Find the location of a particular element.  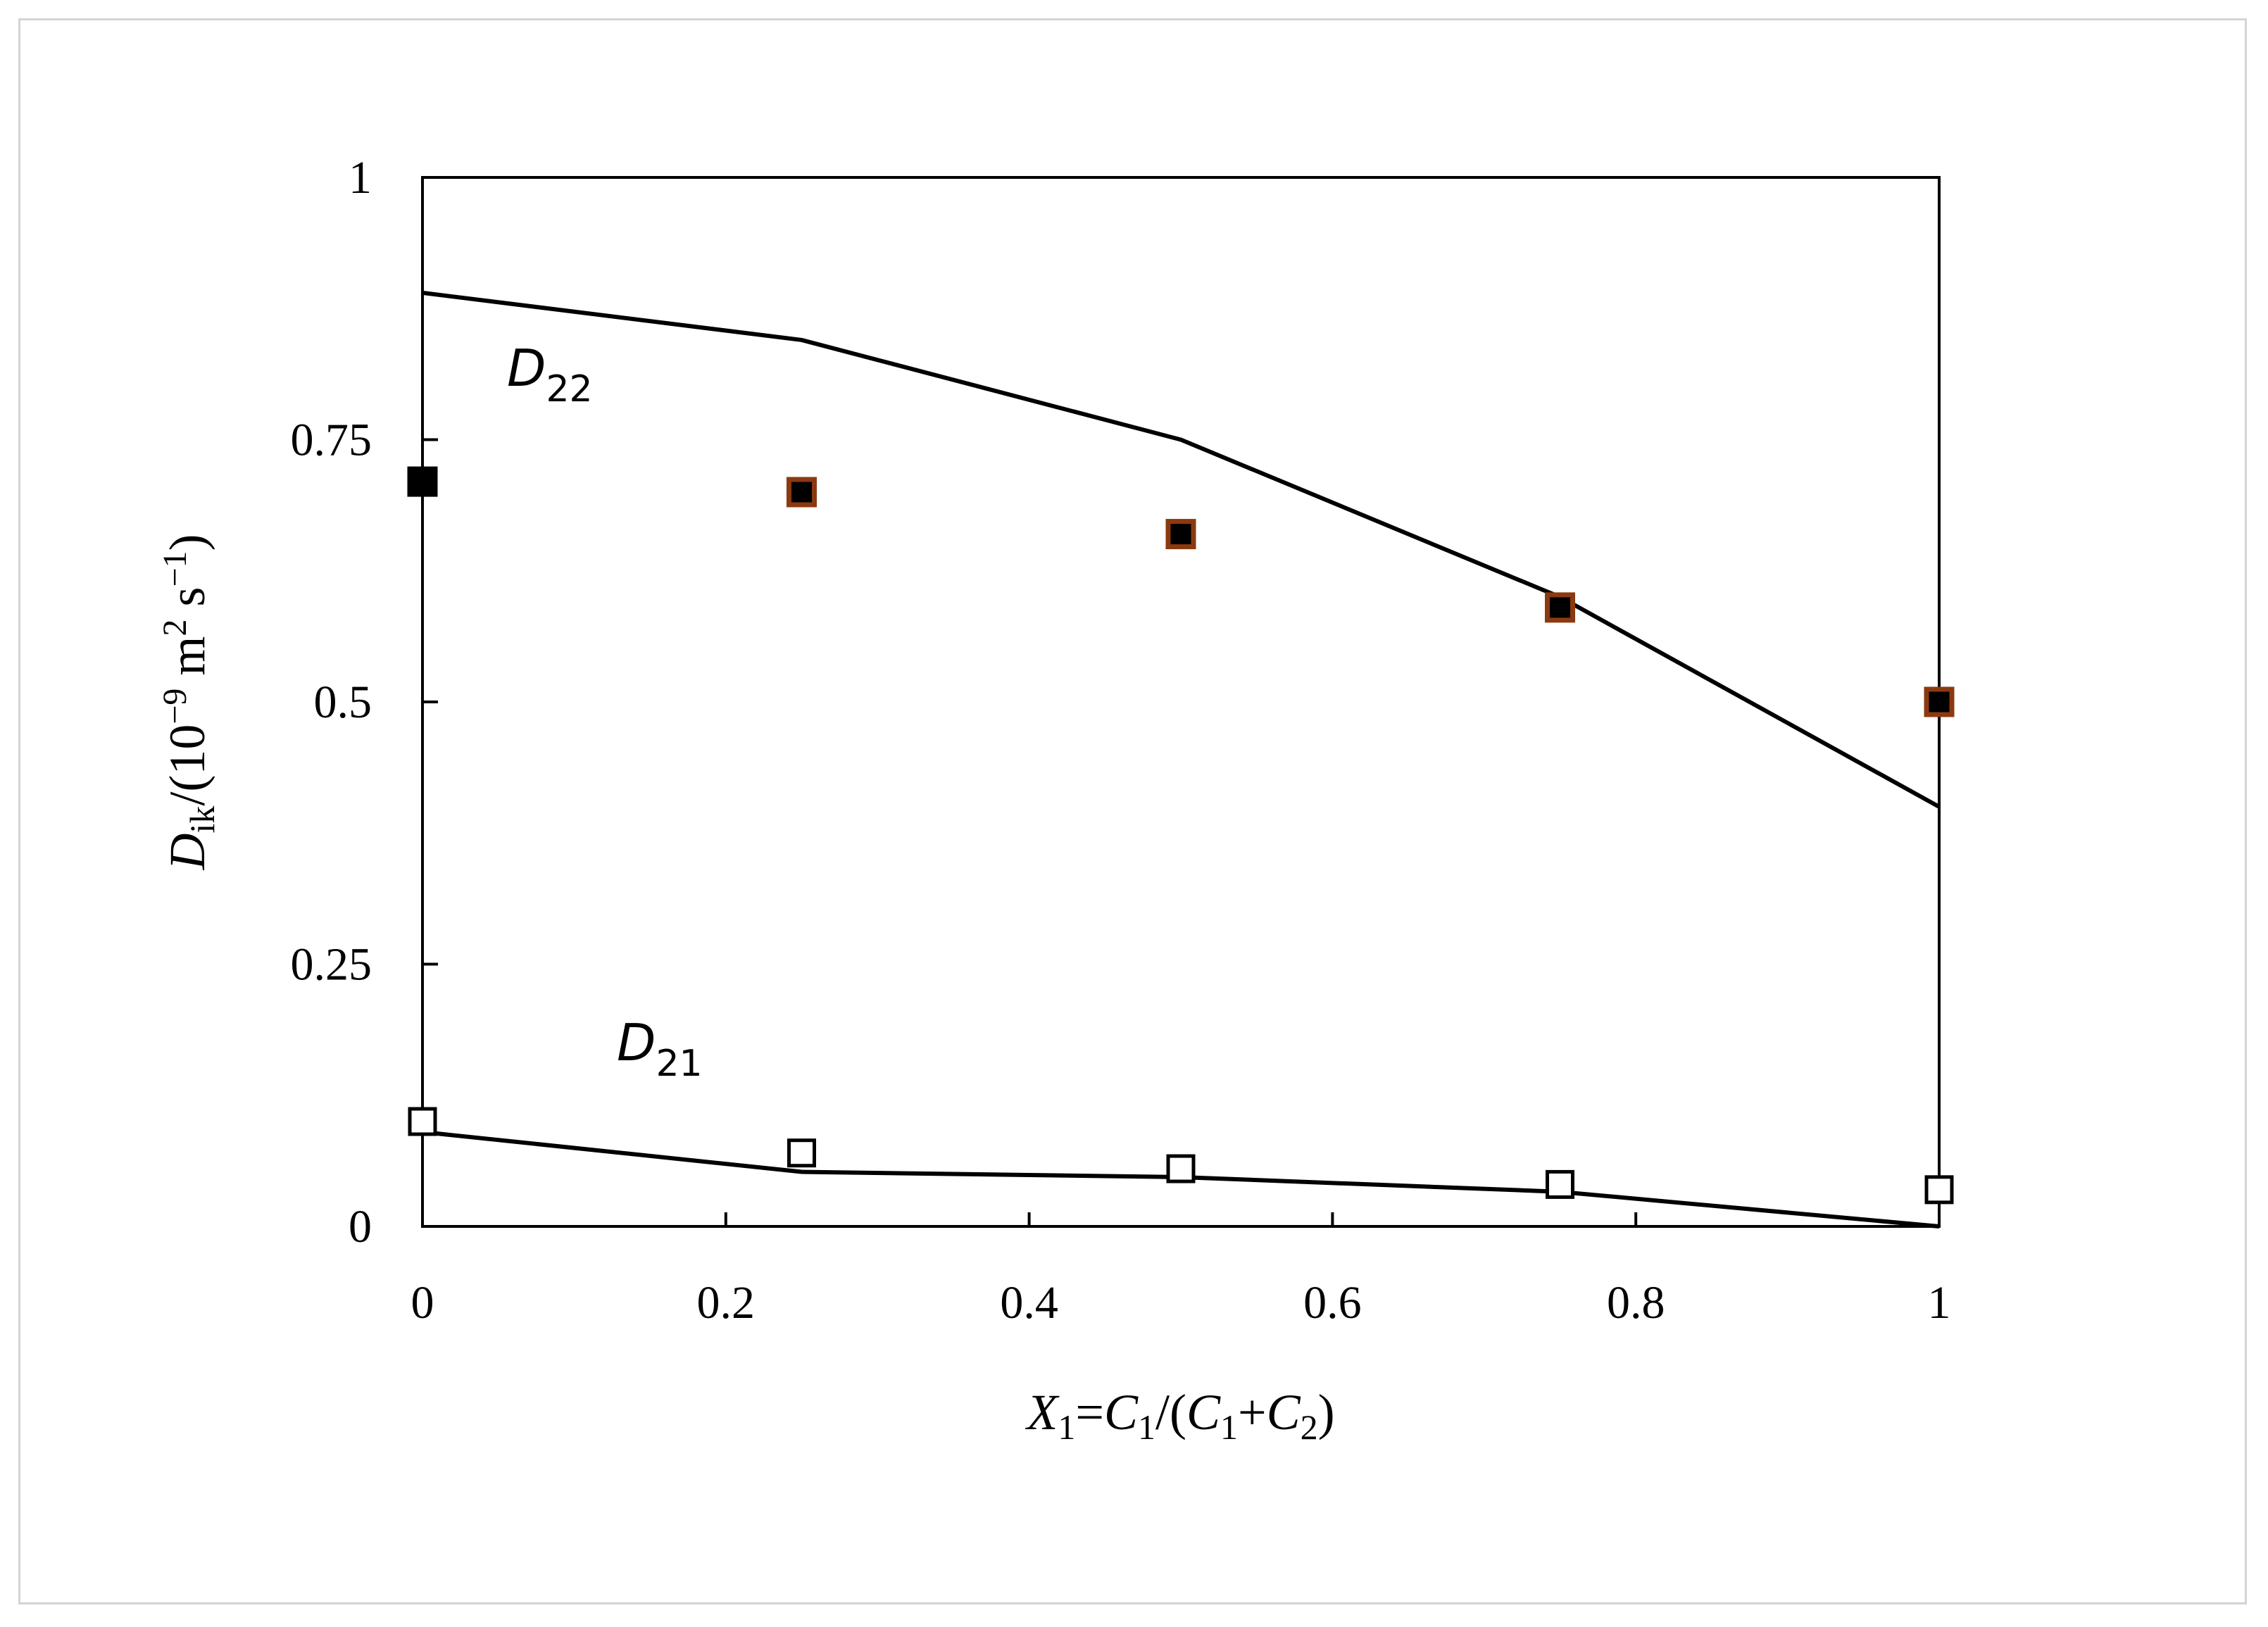

xlabel-eq: = is located at coordinates (1089, 1412).